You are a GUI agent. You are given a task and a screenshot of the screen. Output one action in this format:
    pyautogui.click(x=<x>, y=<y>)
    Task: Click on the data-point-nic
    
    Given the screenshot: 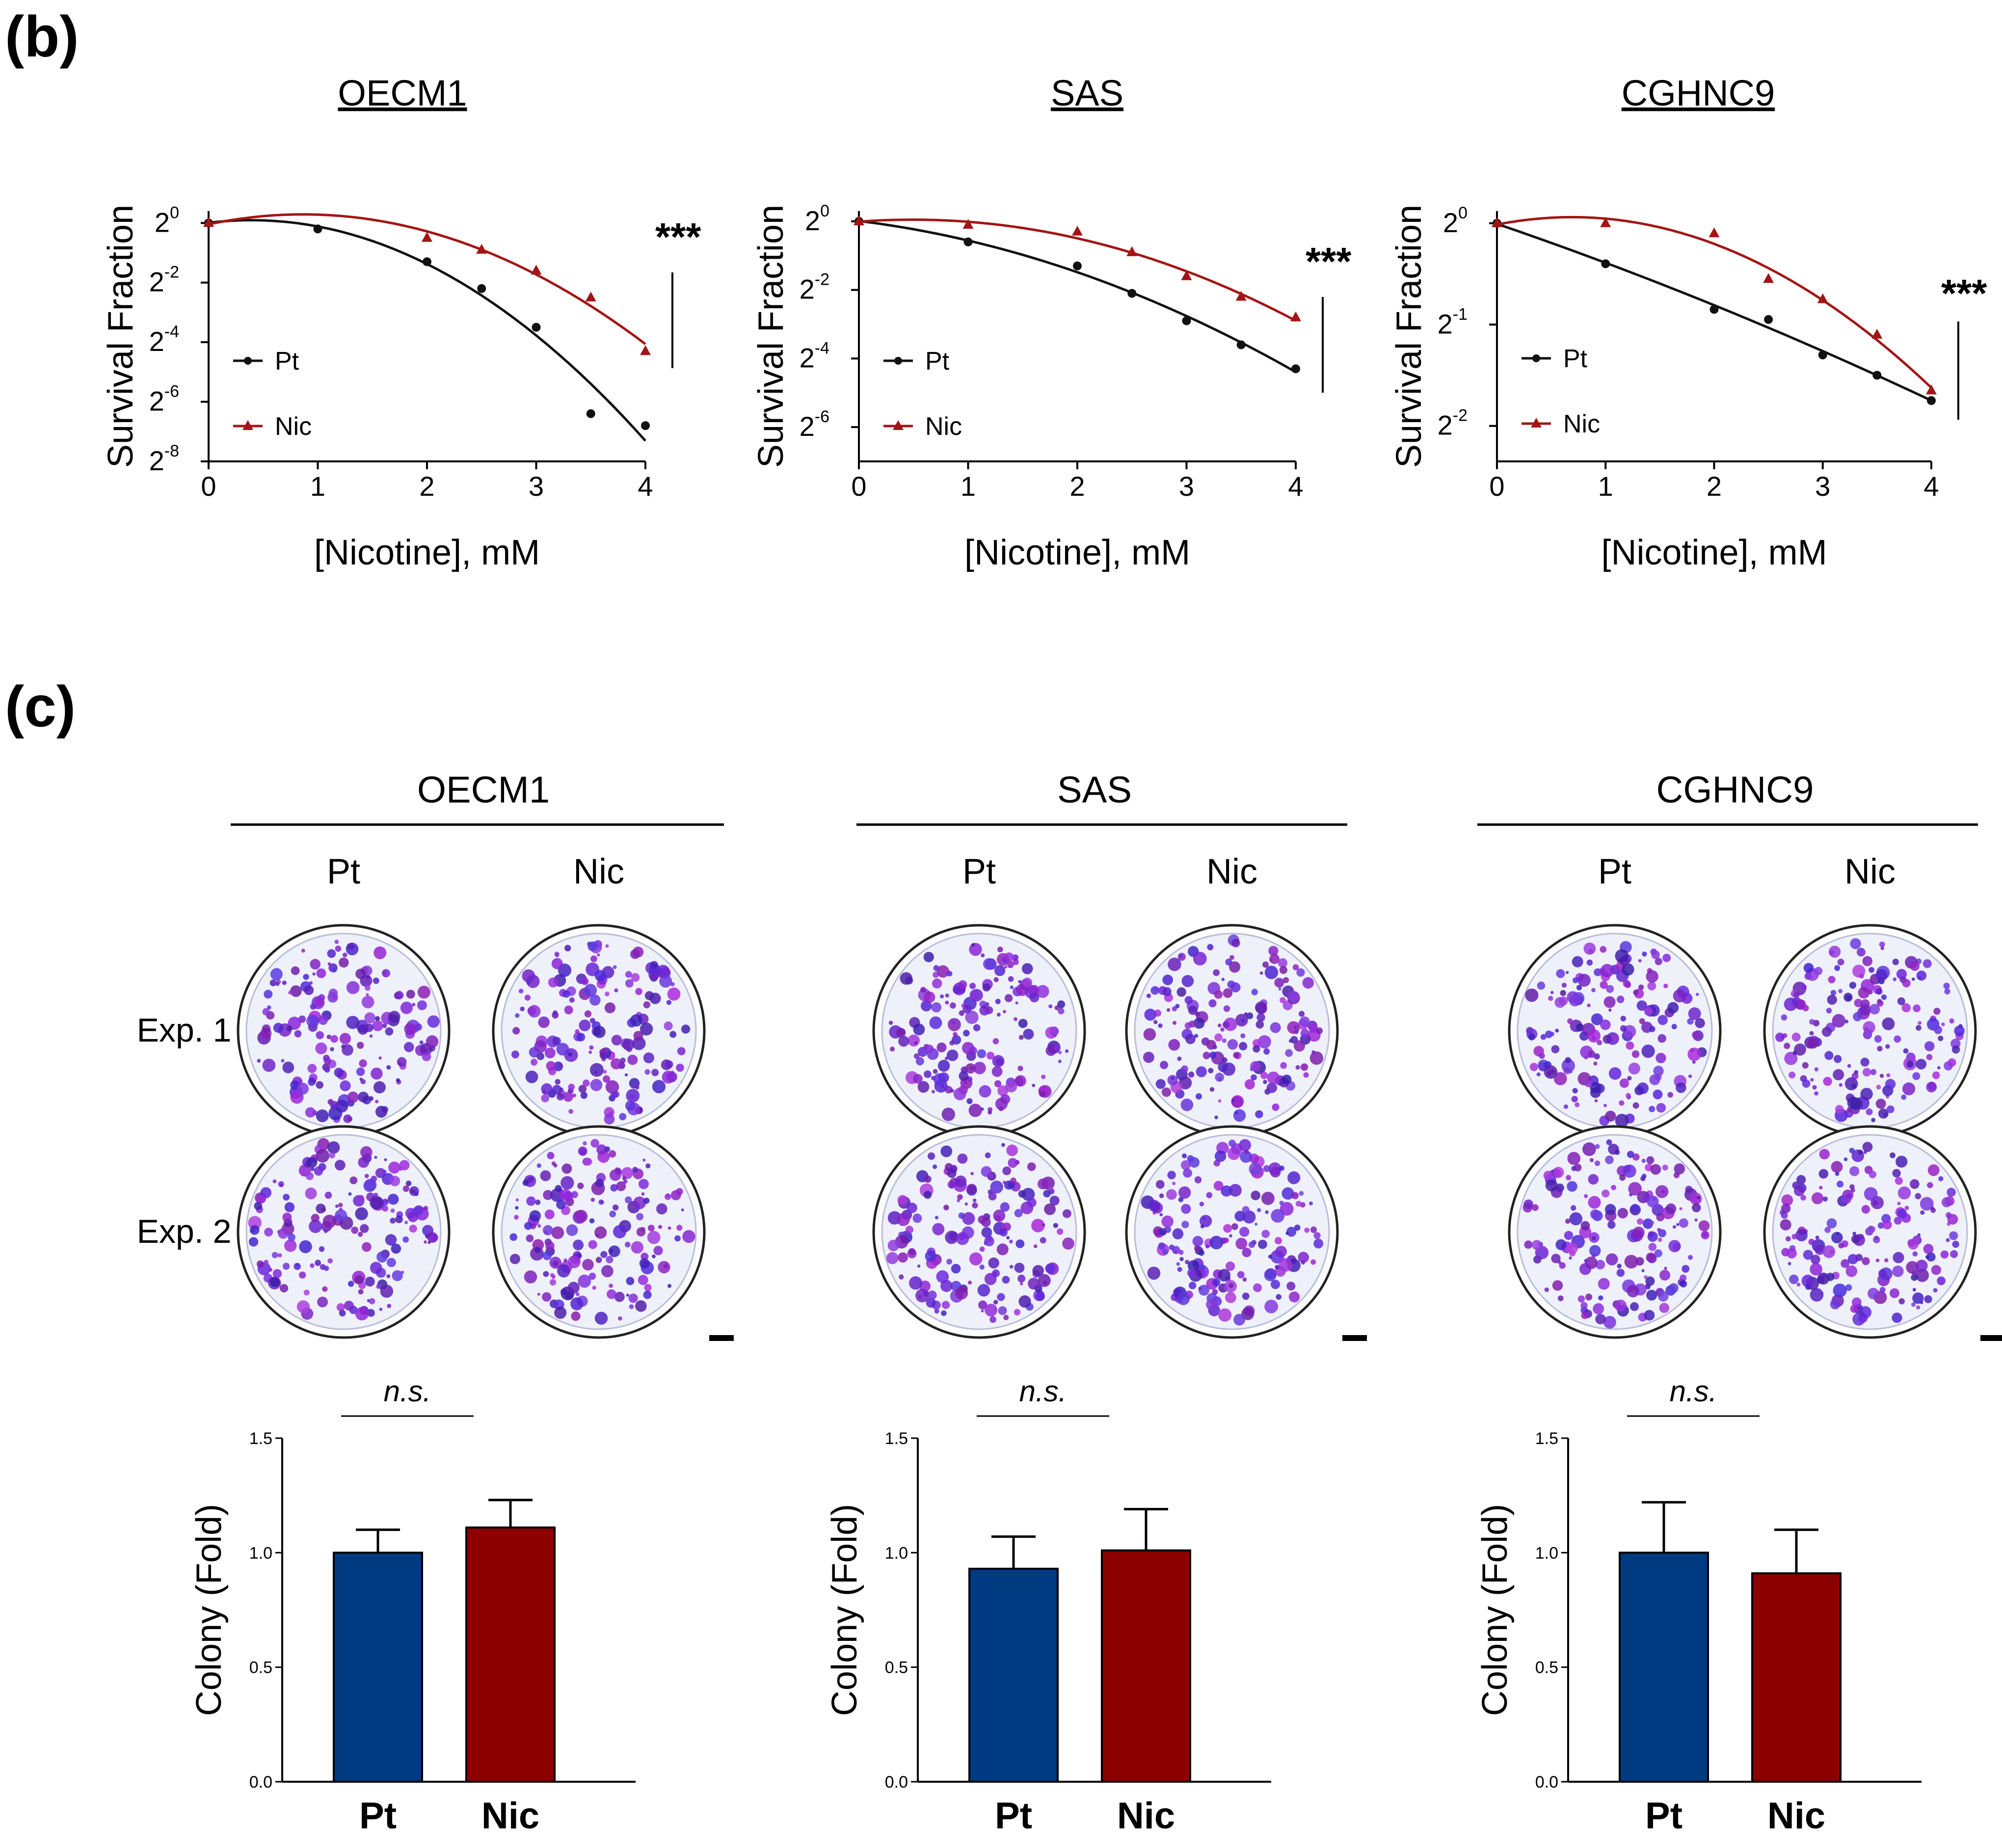 What is the action you would take?
    pyautogui.click(x=1877, y=333)
    